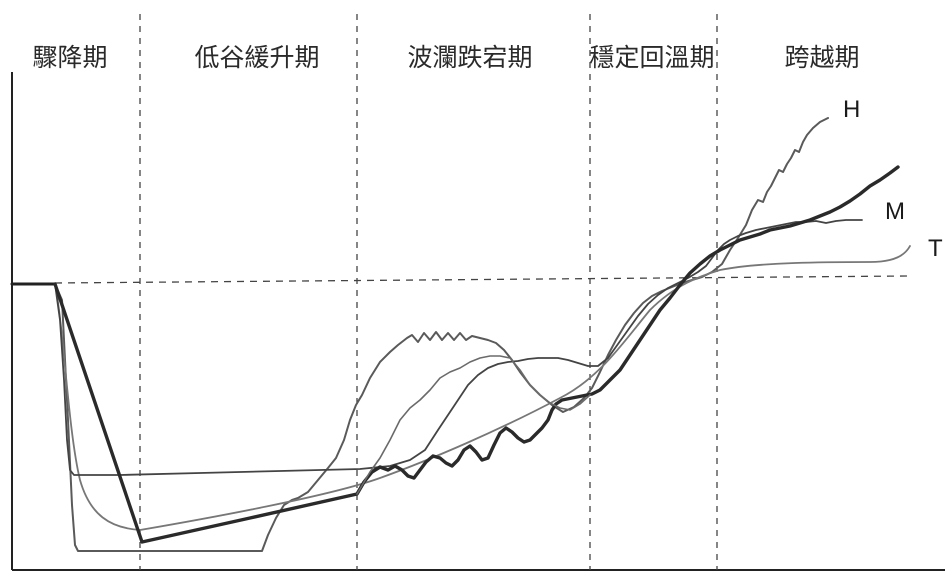 This screenshot has width=949, height=575. Describe the element at coordinates (935, 248) in the screenshot. I see `series-label-t: T` at that location.